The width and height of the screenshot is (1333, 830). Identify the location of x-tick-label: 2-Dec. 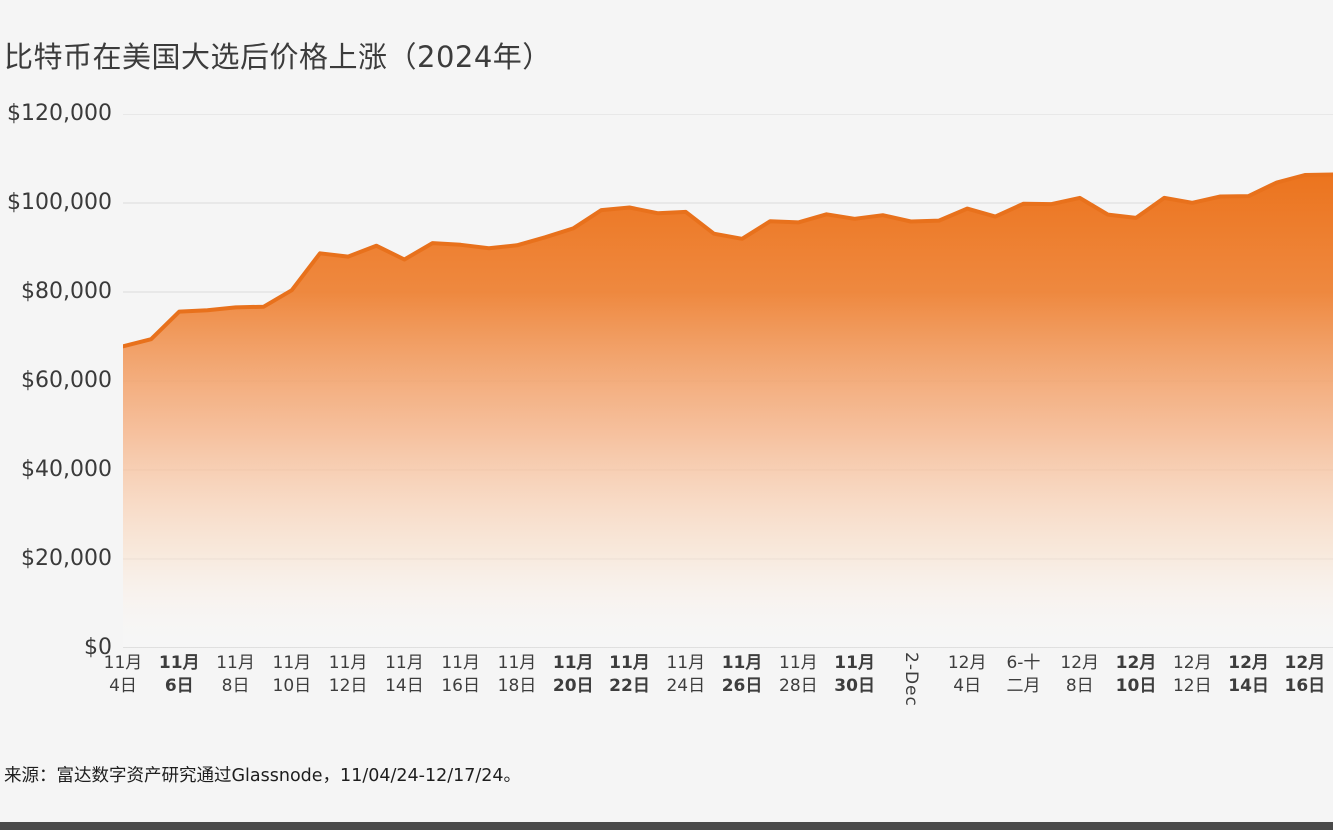
(910, 679).